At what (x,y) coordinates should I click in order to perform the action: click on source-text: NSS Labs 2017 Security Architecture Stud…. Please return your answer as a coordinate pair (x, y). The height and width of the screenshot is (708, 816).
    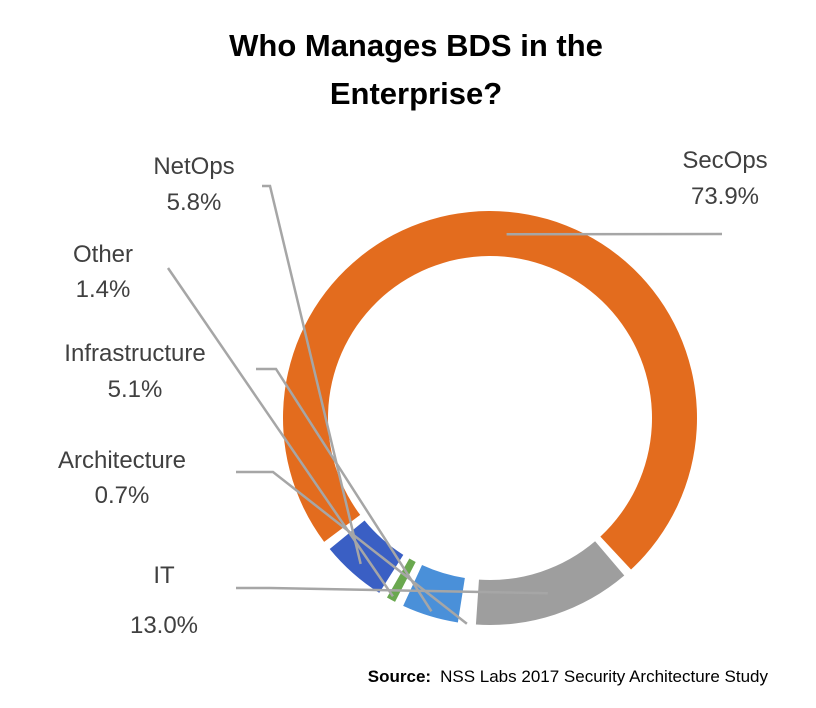
    Looking at the image, I should click on (604, 676).